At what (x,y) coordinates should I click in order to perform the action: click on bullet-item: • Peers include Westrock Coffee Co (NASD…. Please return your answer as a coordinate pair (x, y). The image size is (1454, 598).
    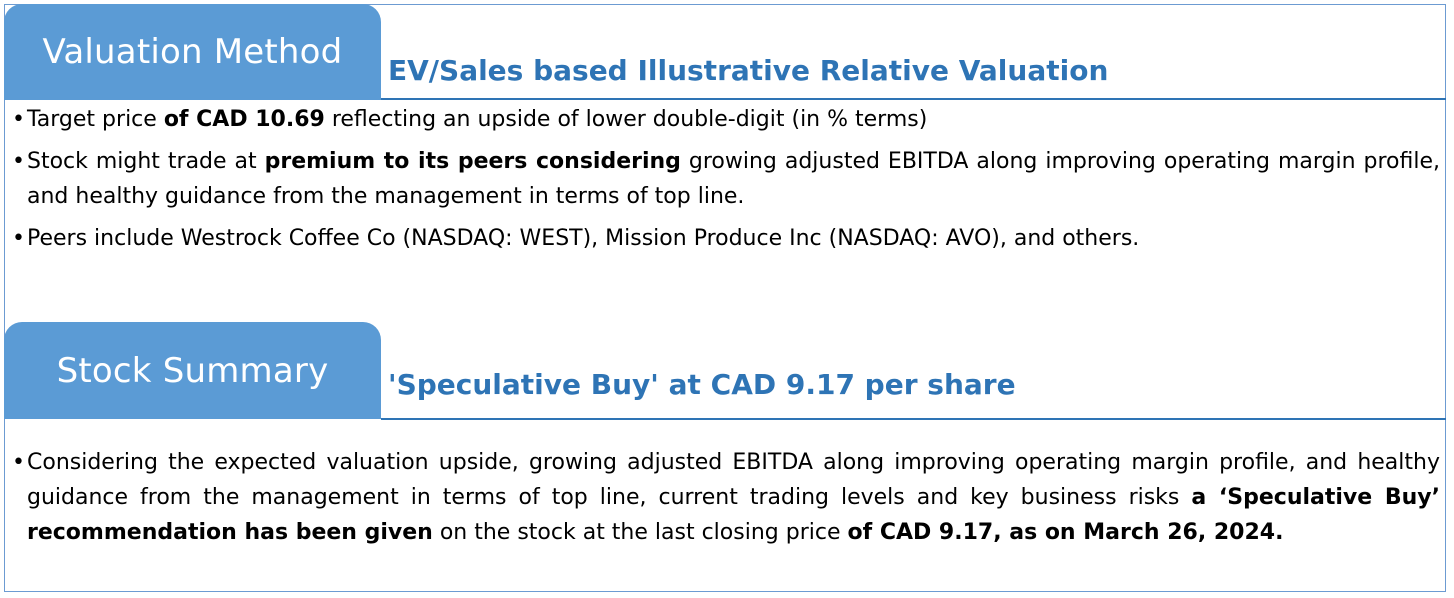
    Looking at the image, I should click on (726, 238).